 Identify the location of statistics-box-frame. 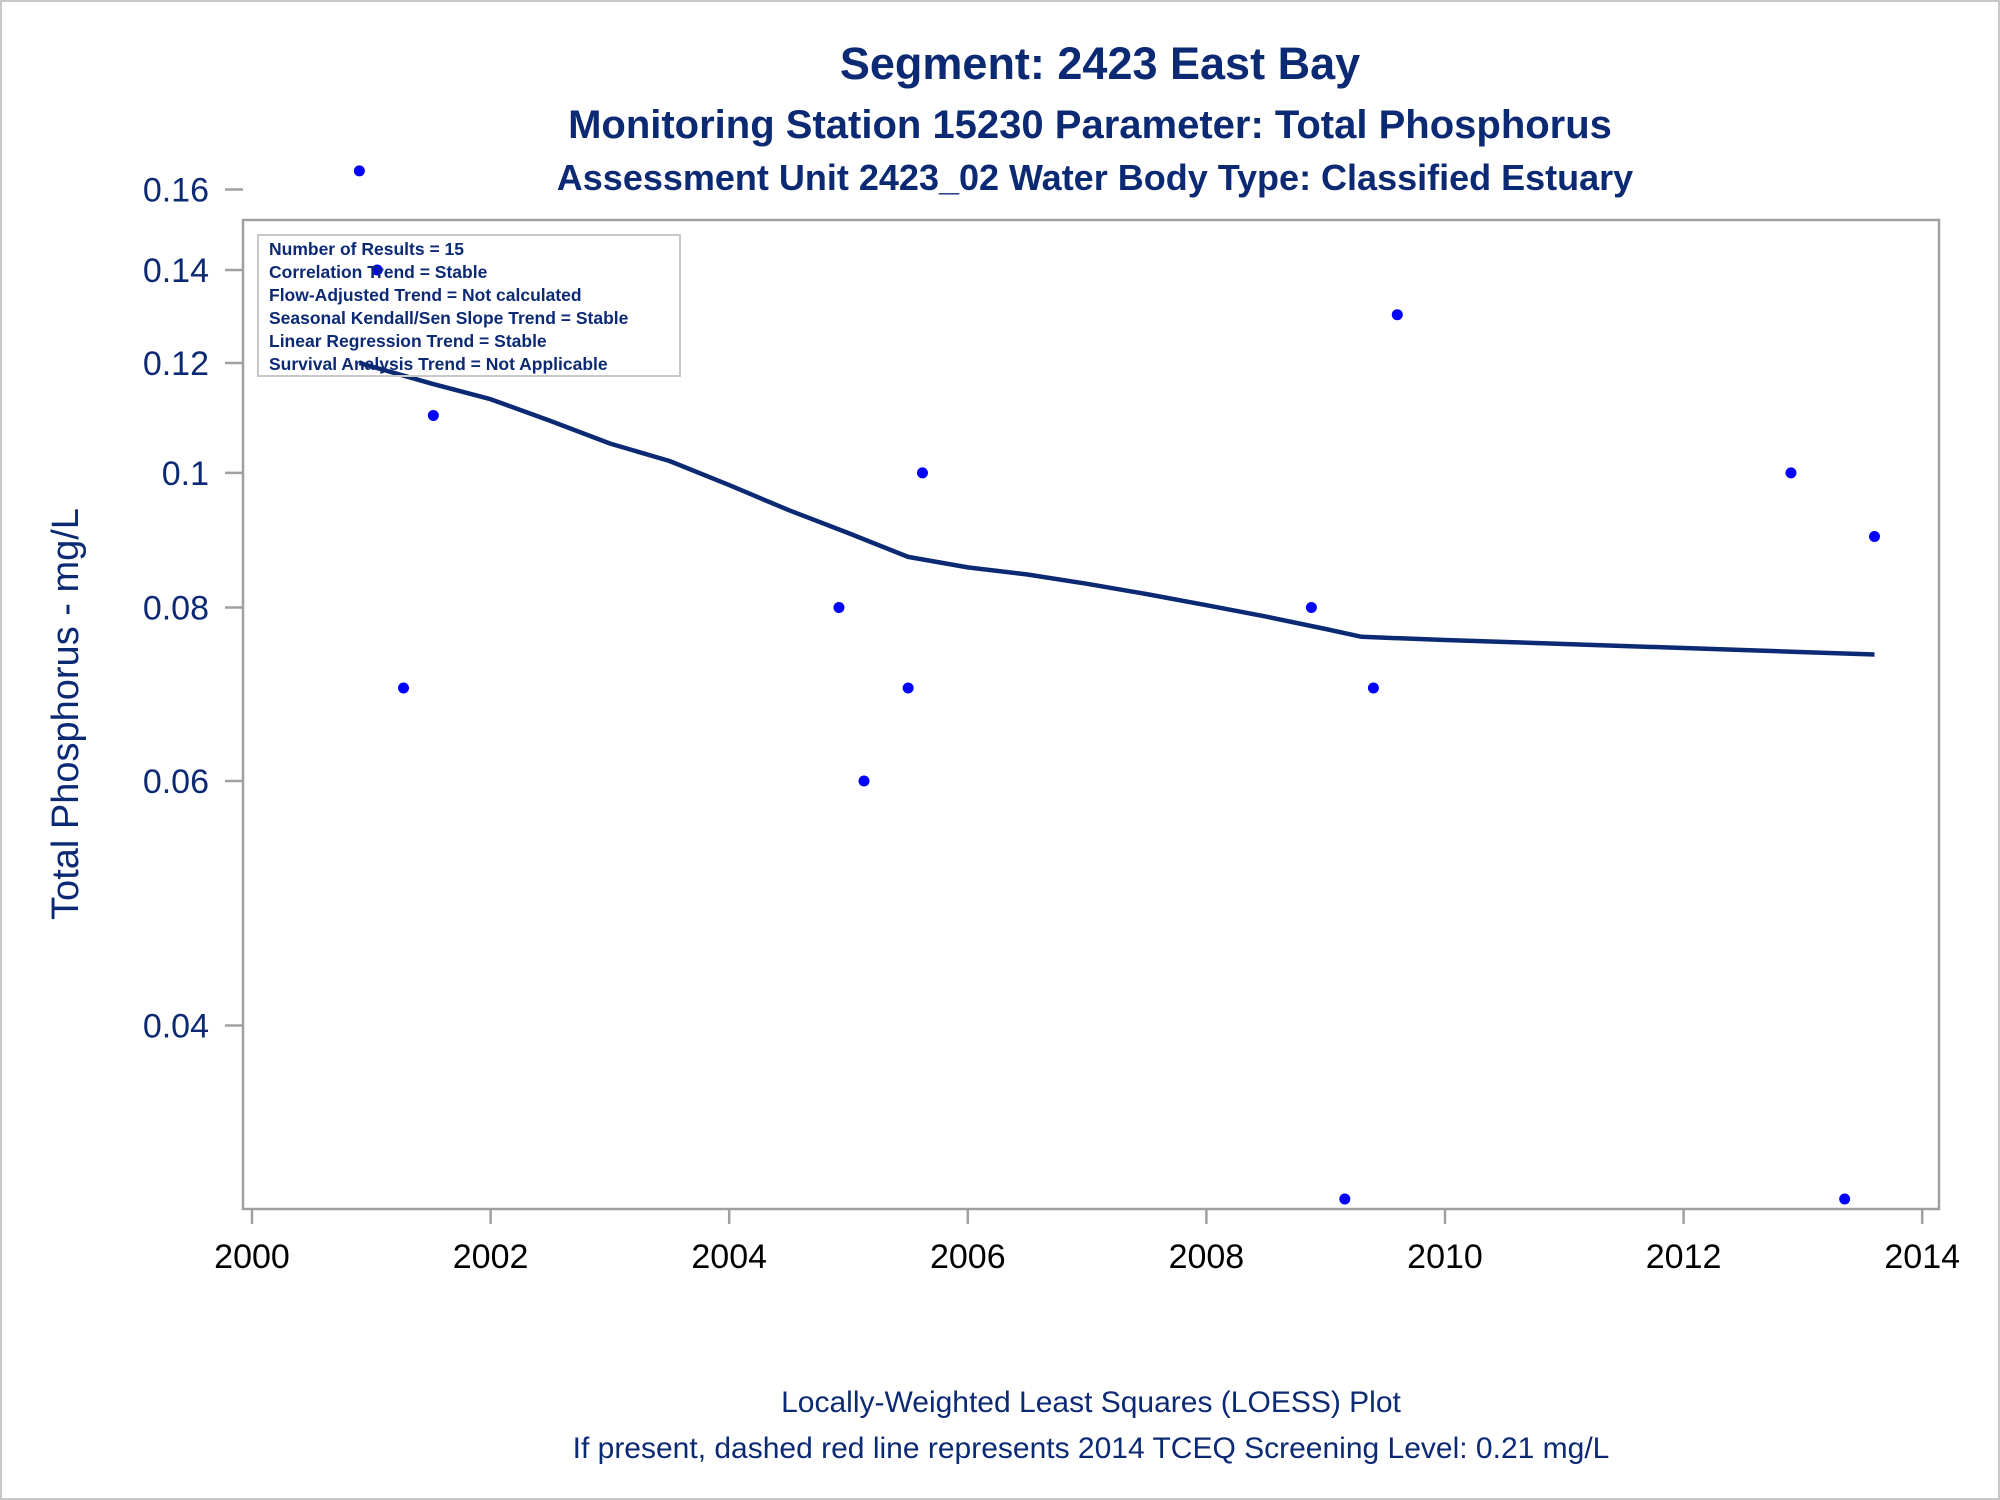
(469, 305).